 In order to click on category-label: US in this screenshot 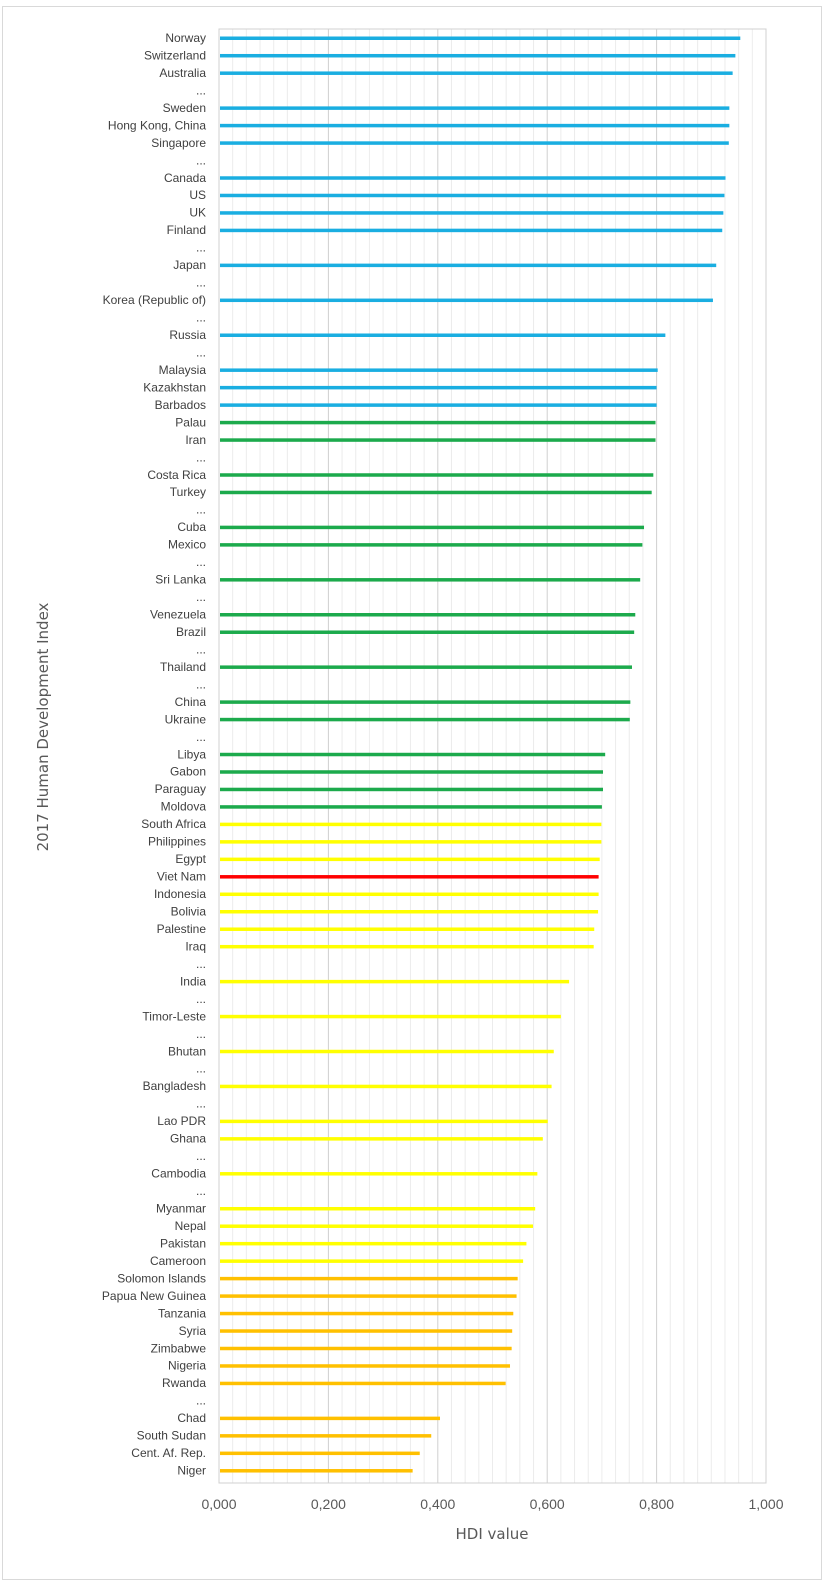, I will do `click(197, 195)`.